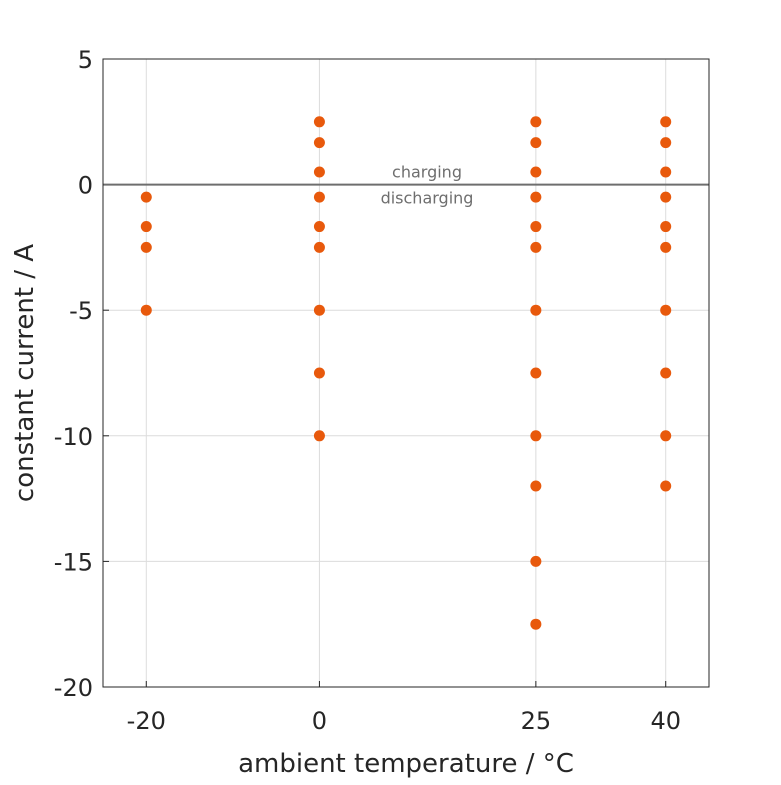 The width and height of the screenshot is (781, 785). Describe the element at coordinates (536, 721) in the screenshot. I see `x-tick-label: 25` at that location.